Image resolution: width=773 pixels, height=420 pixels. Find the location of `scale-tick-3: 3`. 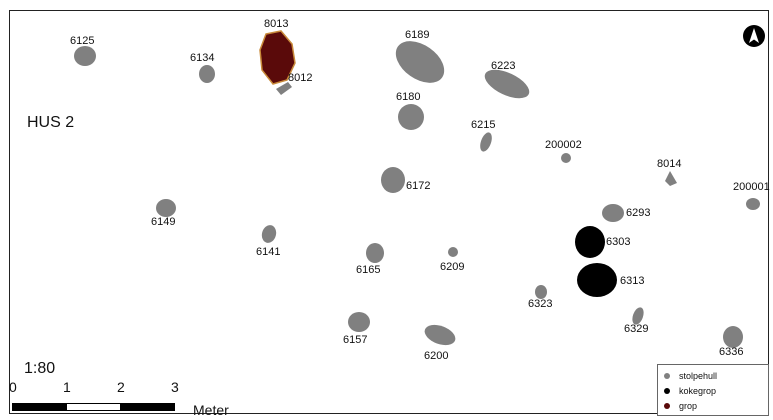

scale-tick-3: 3 is located at coordinates (175, 387).